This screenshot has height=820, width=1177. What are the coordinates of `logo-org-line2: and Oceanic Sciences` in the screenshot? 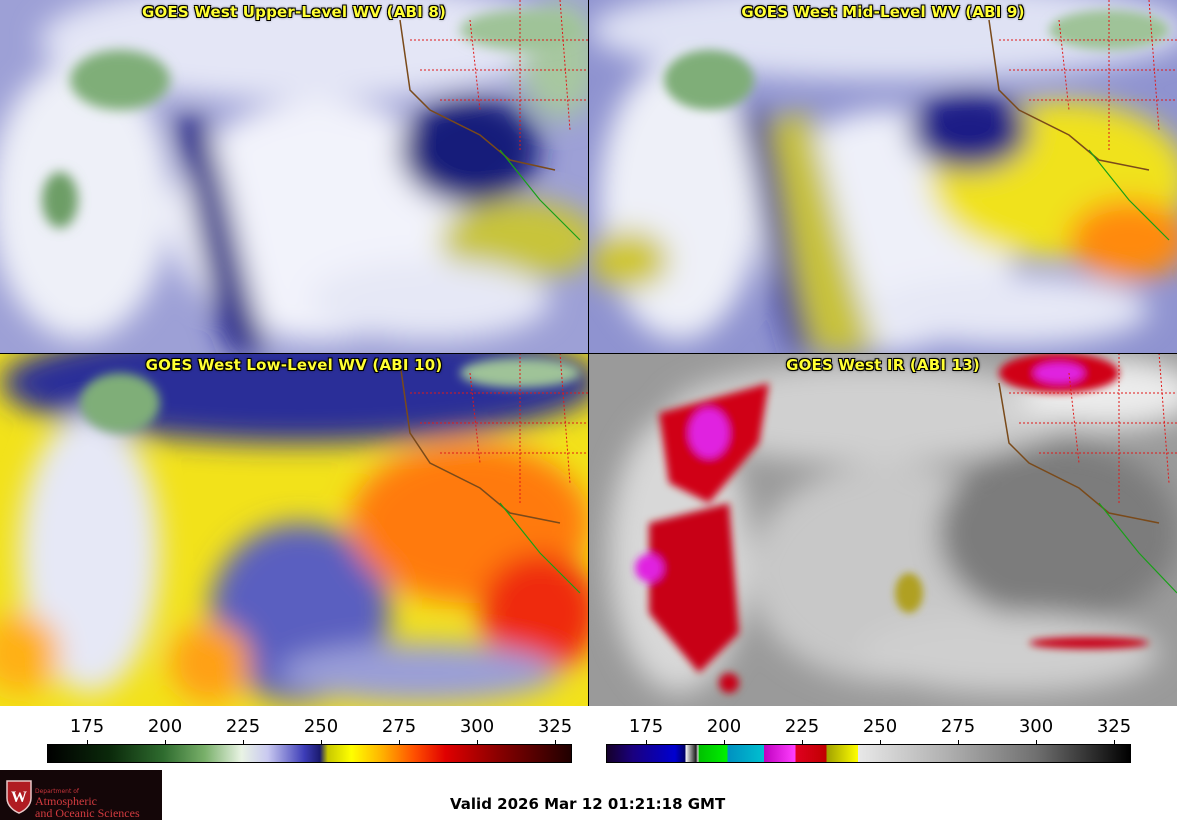 It's located at (87, 813).